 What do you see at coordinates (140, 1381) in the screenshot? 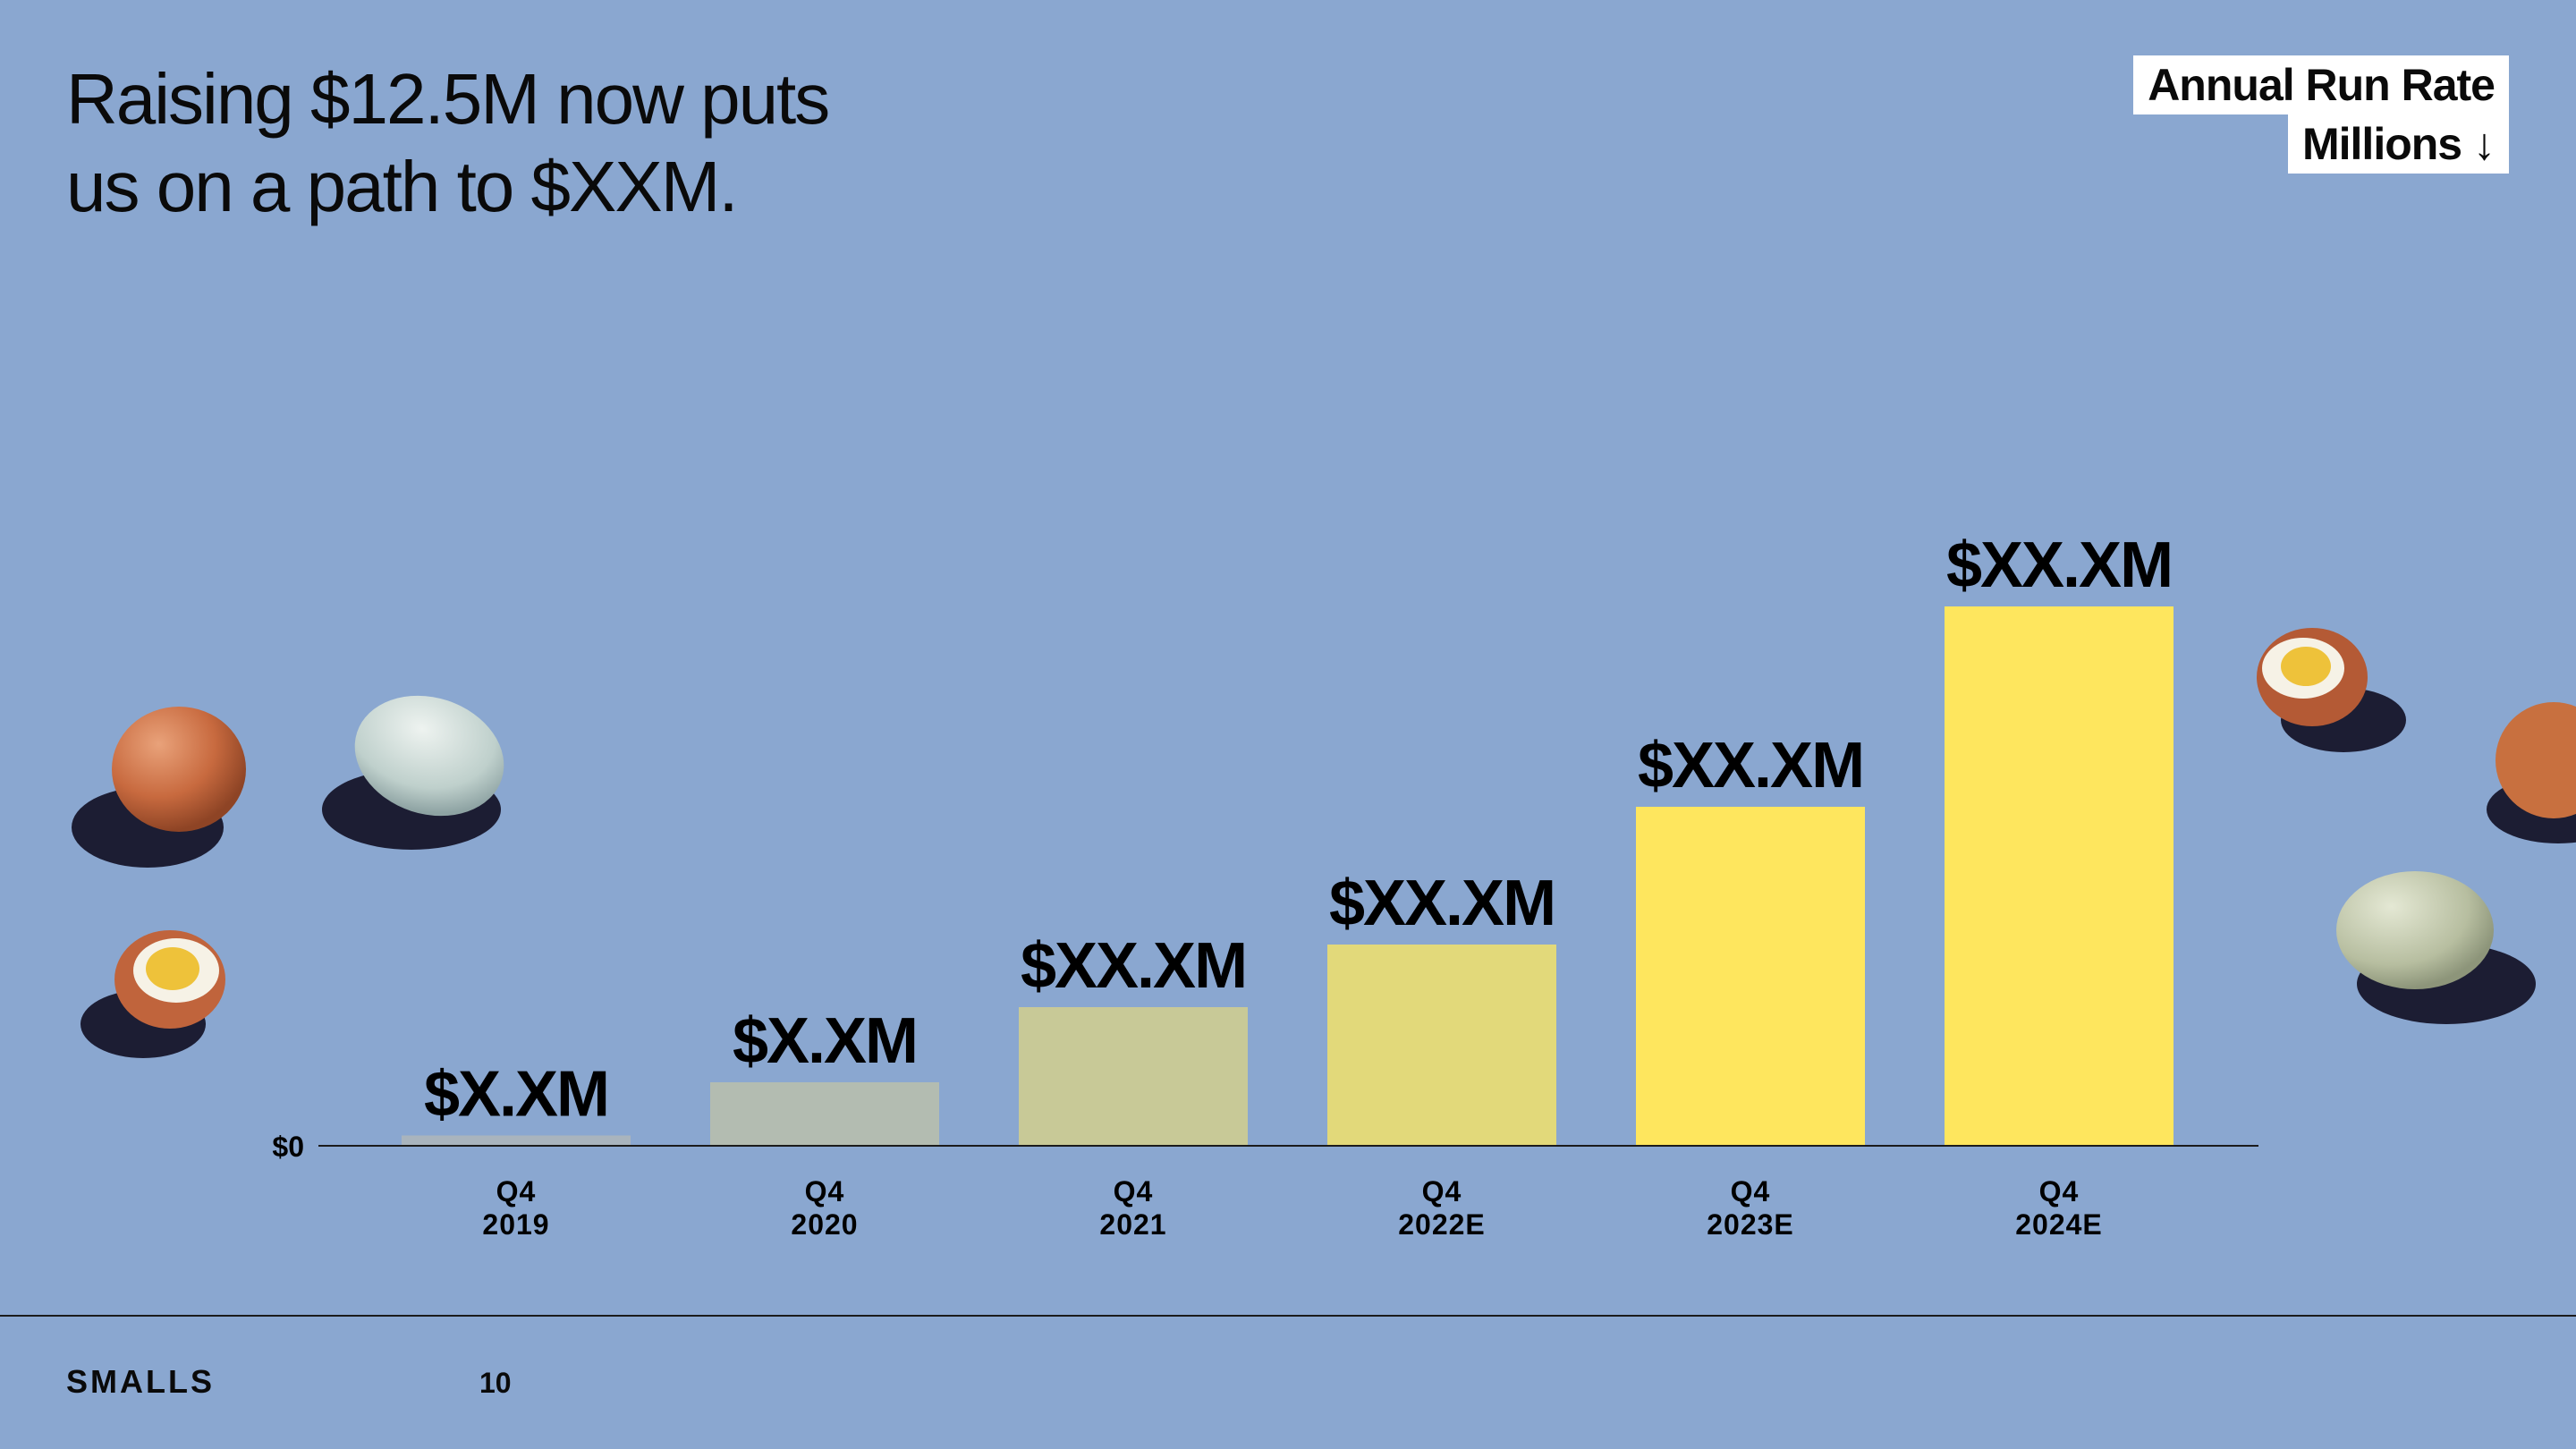
I see `brand-logo: SMALLS` at bounding box center [140, 1381].